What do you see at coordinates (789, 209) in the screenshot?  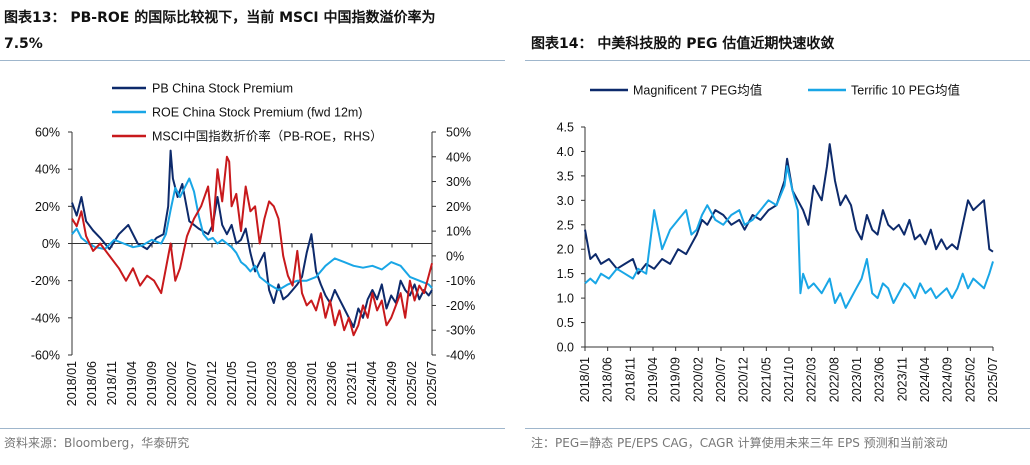 I see `series-line-mag7` at bounding box center [789, 209].